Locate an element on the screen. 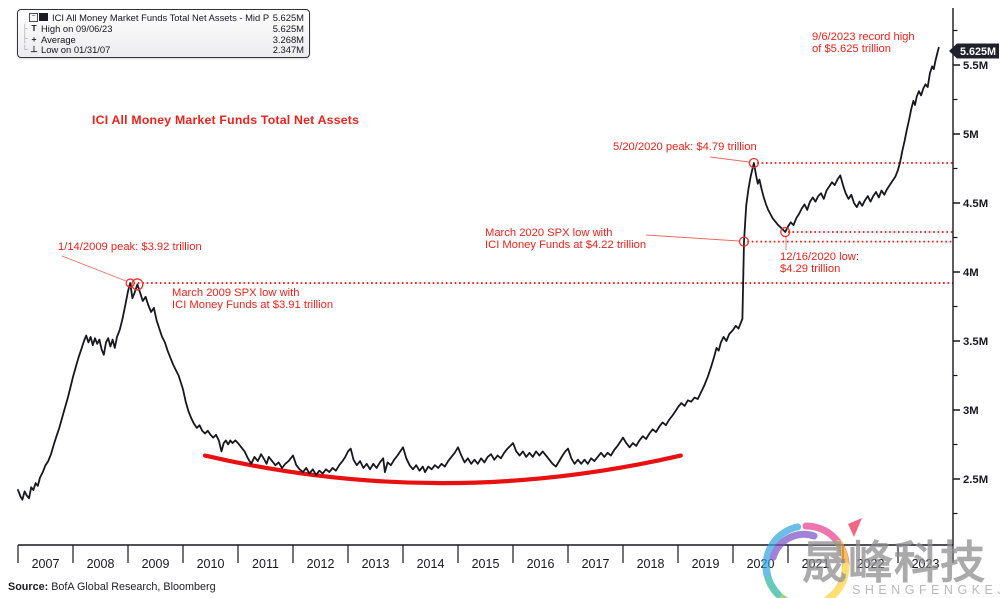  x-axis-label: 2015 is located at coordinates (486, 564).